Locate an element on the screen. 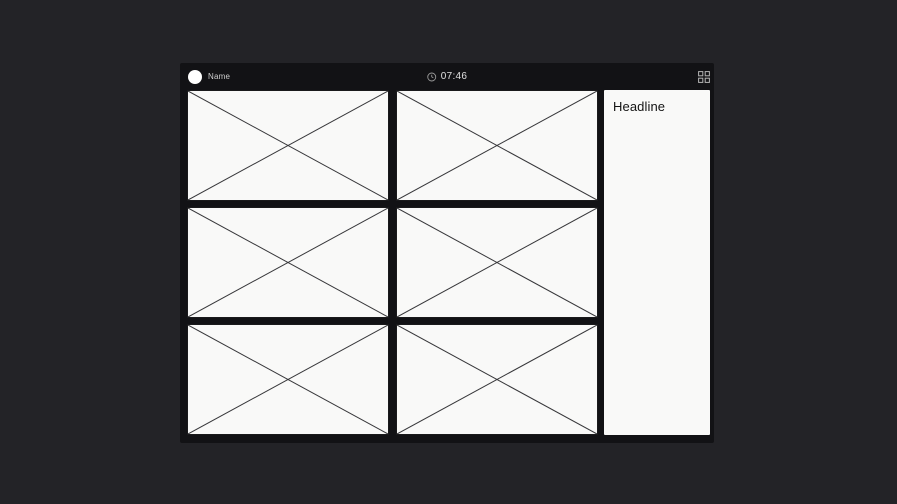  top-bar-actions is located at coordinates (704, 76).